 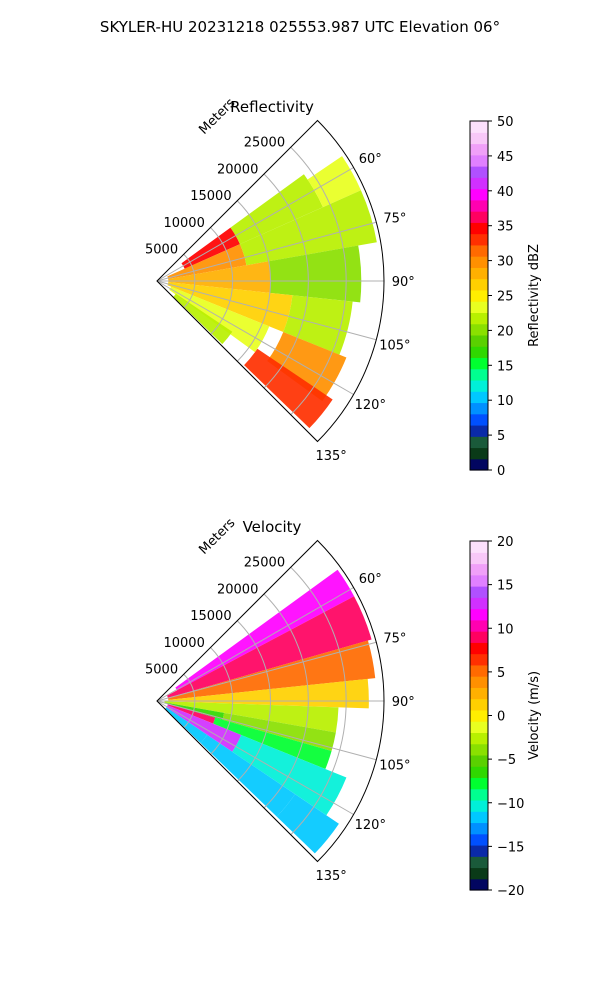 What do you see at coordinates (505, 262) in the screenshot?
I see `reflectivity-colorbar-tick-label: 30` at bounding box center [505, 262].